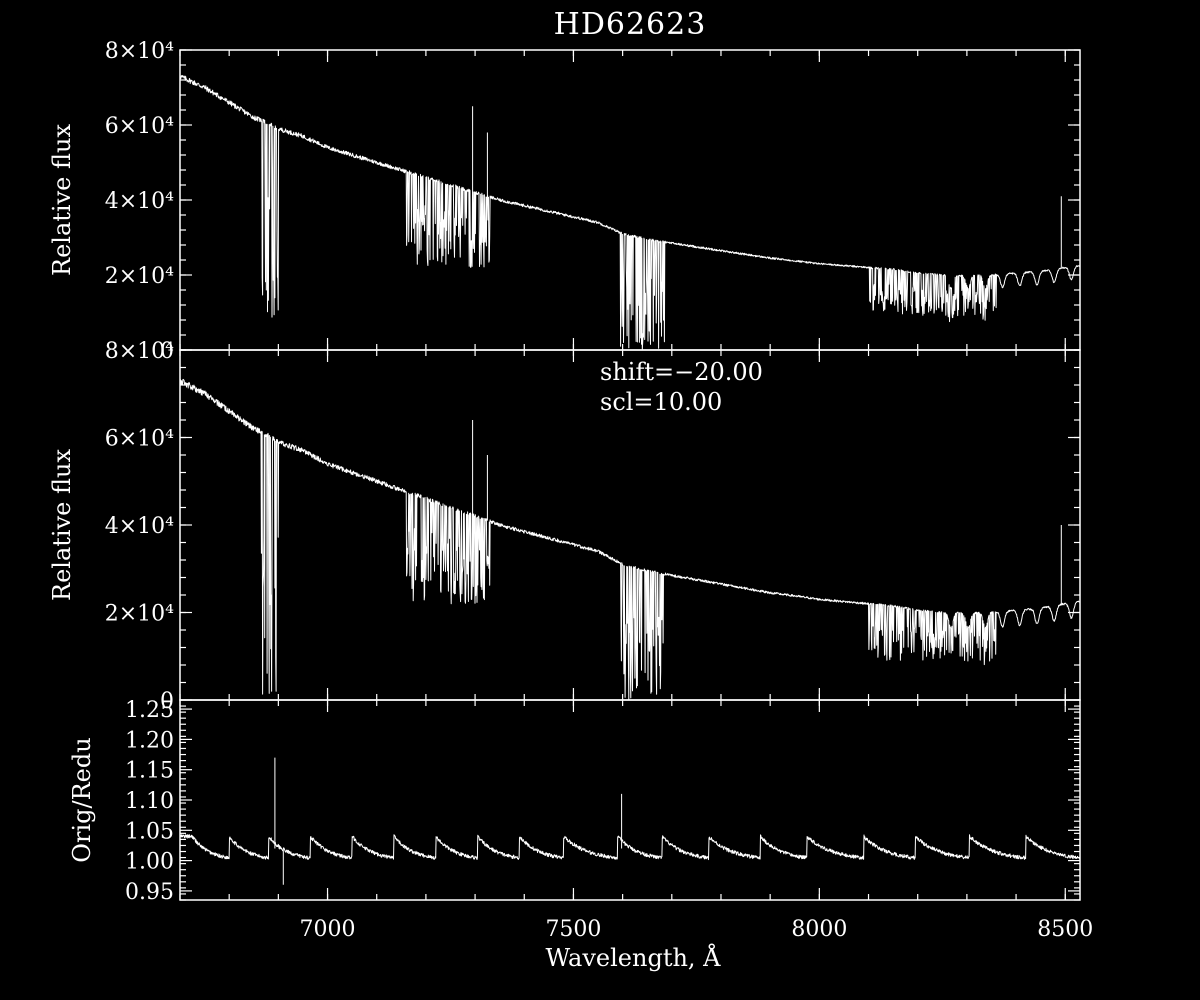  Describe the element at coordinates (149, 892) in the screenshot. I see `y-tick-label: 0.95` at that location.